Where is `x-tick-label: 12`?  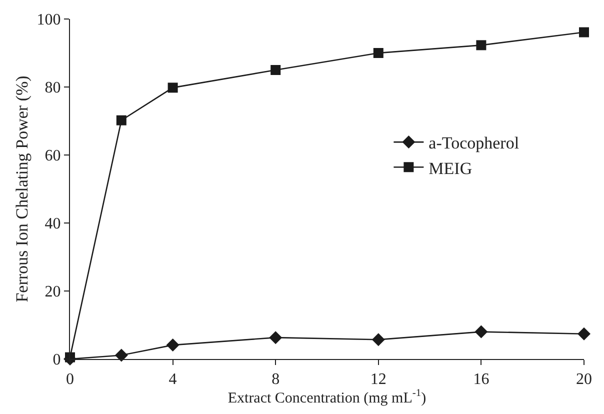 x-tick-label: 12 is located at coordinates (378, 379).